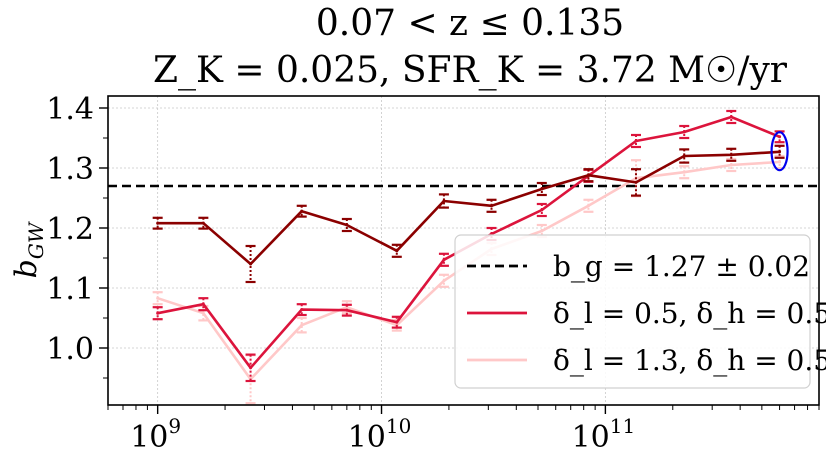  What do you see at coordinates (155, 434) in the screenshot?
I see `x-tick-label: 109` at bounding box center [155, 434].